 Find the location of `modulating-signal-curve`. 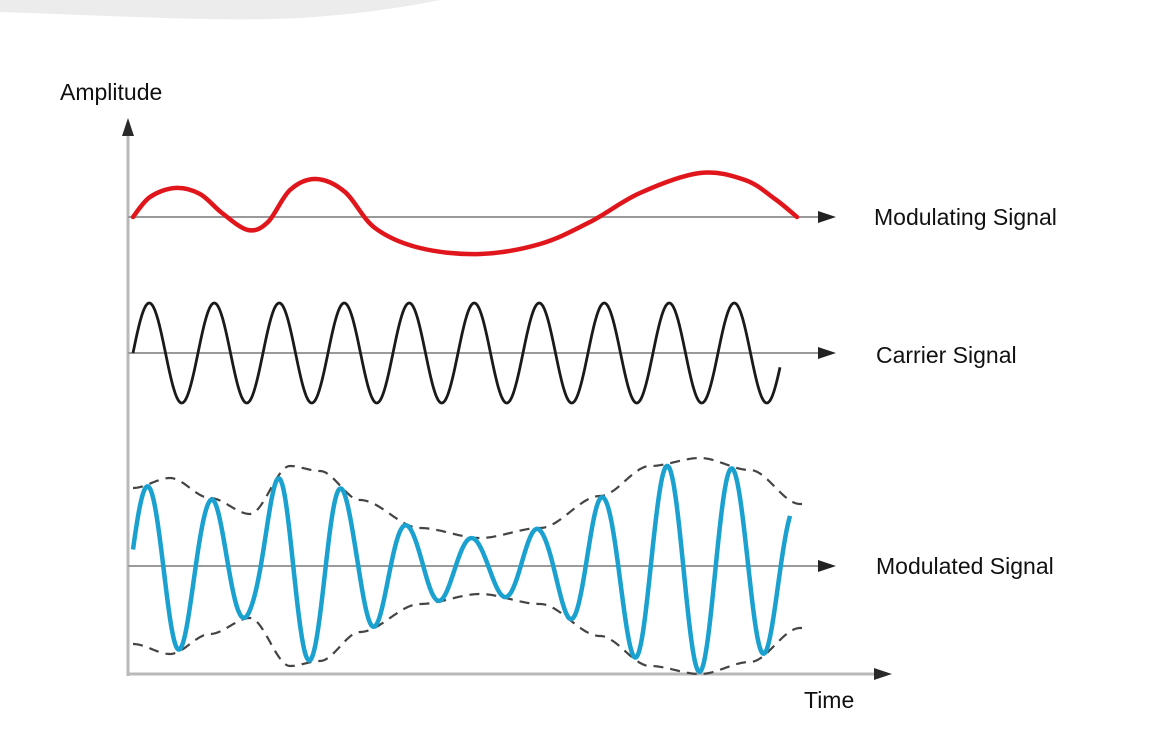

modulating-signal-curve is located at coordinates (465, 213).